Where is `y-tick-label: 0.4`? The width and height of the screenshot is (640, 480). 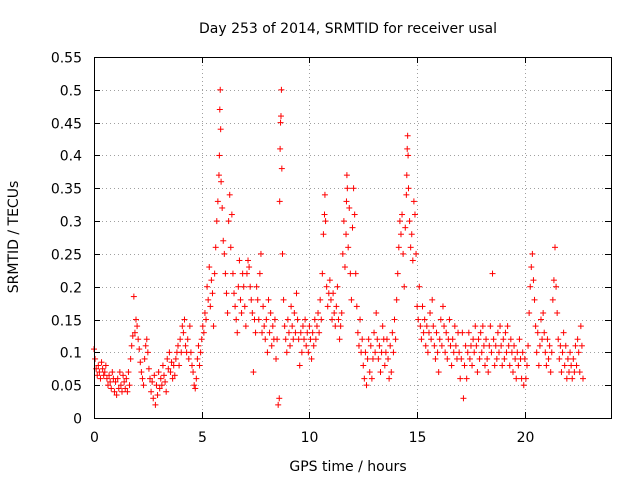 y-tick-label: 0.4 is located at coordinates (71, 157).